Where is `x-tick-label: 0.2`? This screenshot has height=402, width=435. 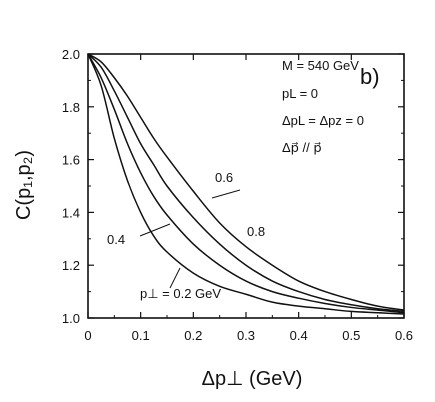 x-tick-label: 0.2 is located at coordinates (193, 335).